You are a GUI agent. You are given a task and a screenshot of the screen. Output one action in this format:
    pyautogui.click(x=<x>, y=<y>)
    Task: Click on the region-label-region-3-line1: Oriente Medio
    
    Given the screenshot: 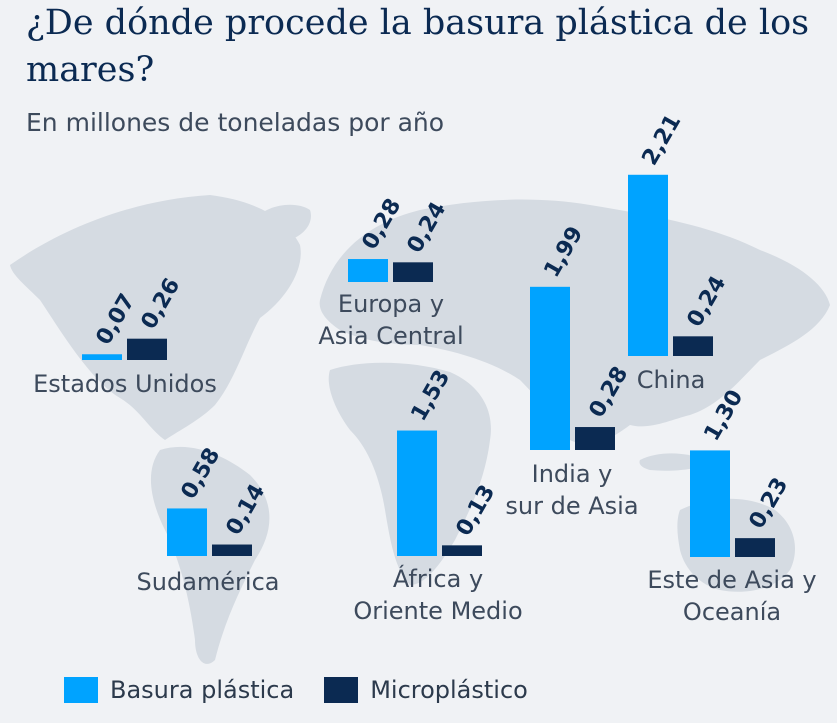 What is the action you would take?
    pyautogui.click(x=437, y=611)
    